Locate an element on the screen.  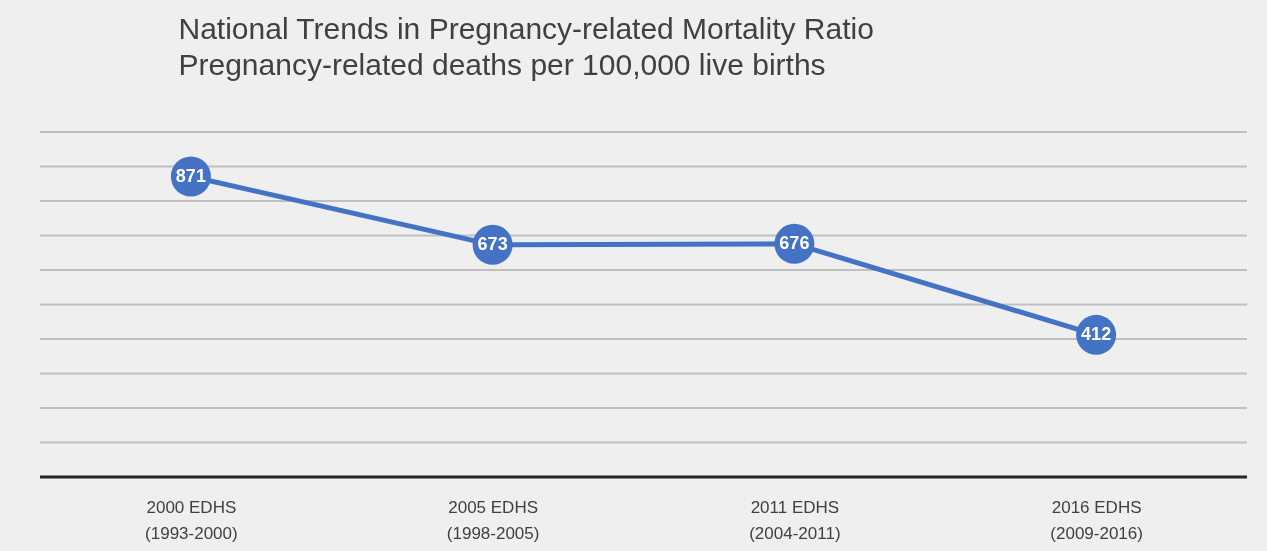
data-label: 673 is located at coordinates (492, 243).